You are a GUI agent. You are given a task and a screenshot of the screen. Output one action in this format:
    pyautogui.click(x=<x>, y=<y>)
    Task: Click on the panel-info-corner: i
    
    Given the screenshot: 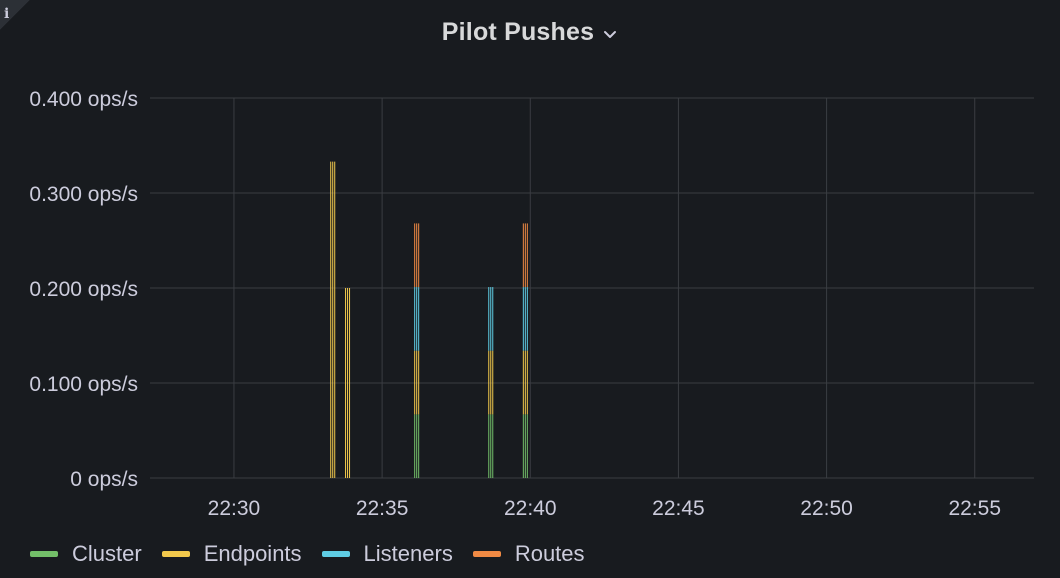 What is the action you would take?
    pyautogui.click(x=15, y=15)
    